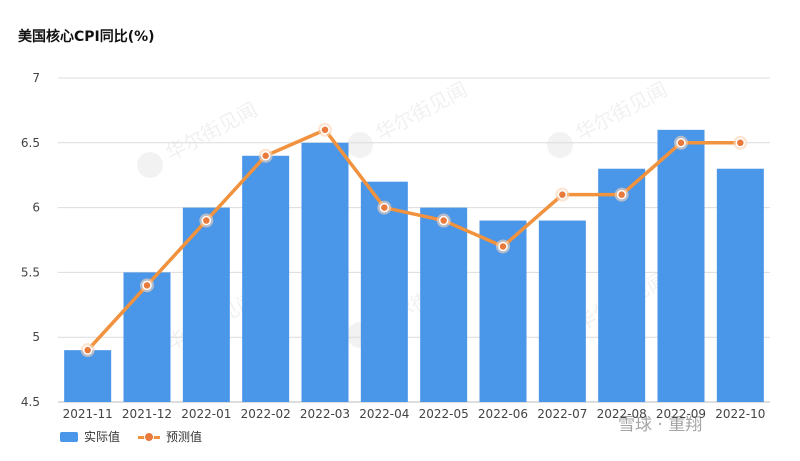  Describe the element at coordinates (325, 414) in the screenshot. I see `x-tick-label: 2022-03` at that location.